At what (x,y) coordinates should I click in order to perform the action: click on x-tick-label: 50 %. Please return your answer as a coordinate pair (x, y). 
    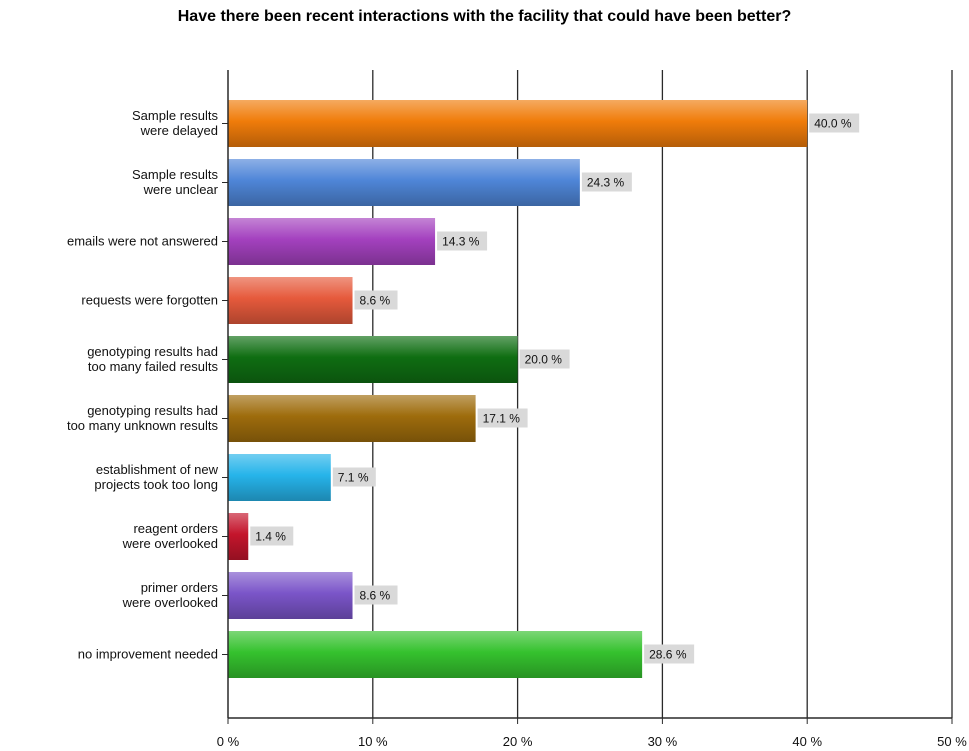
    Looking at the image, I should click on (952, 741).